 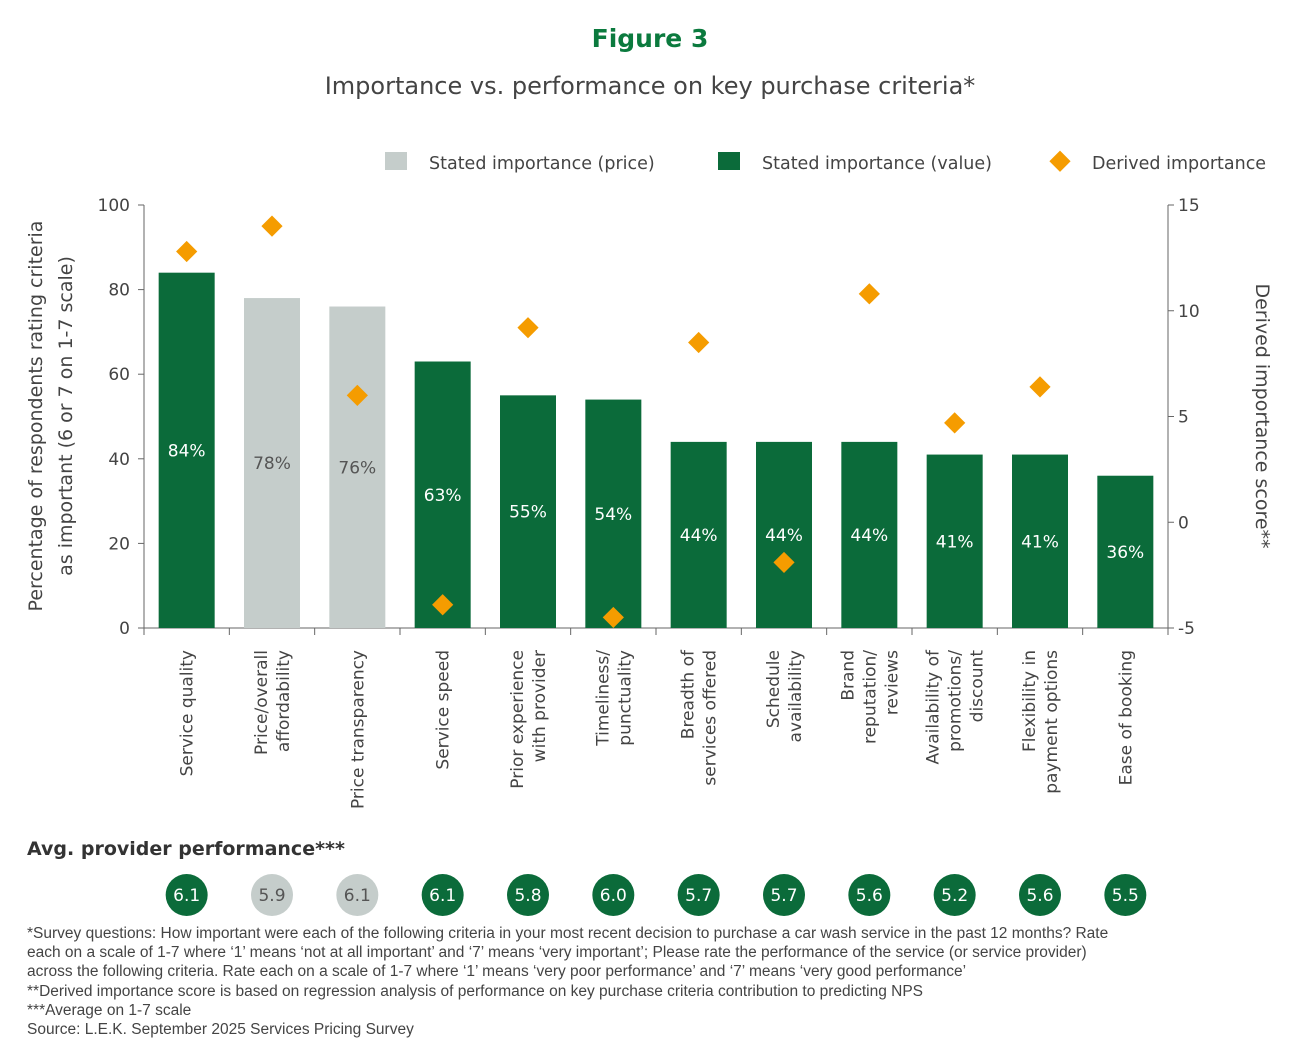 I want to click on y2-tick-label: 0, so click(x=1183, y=523).